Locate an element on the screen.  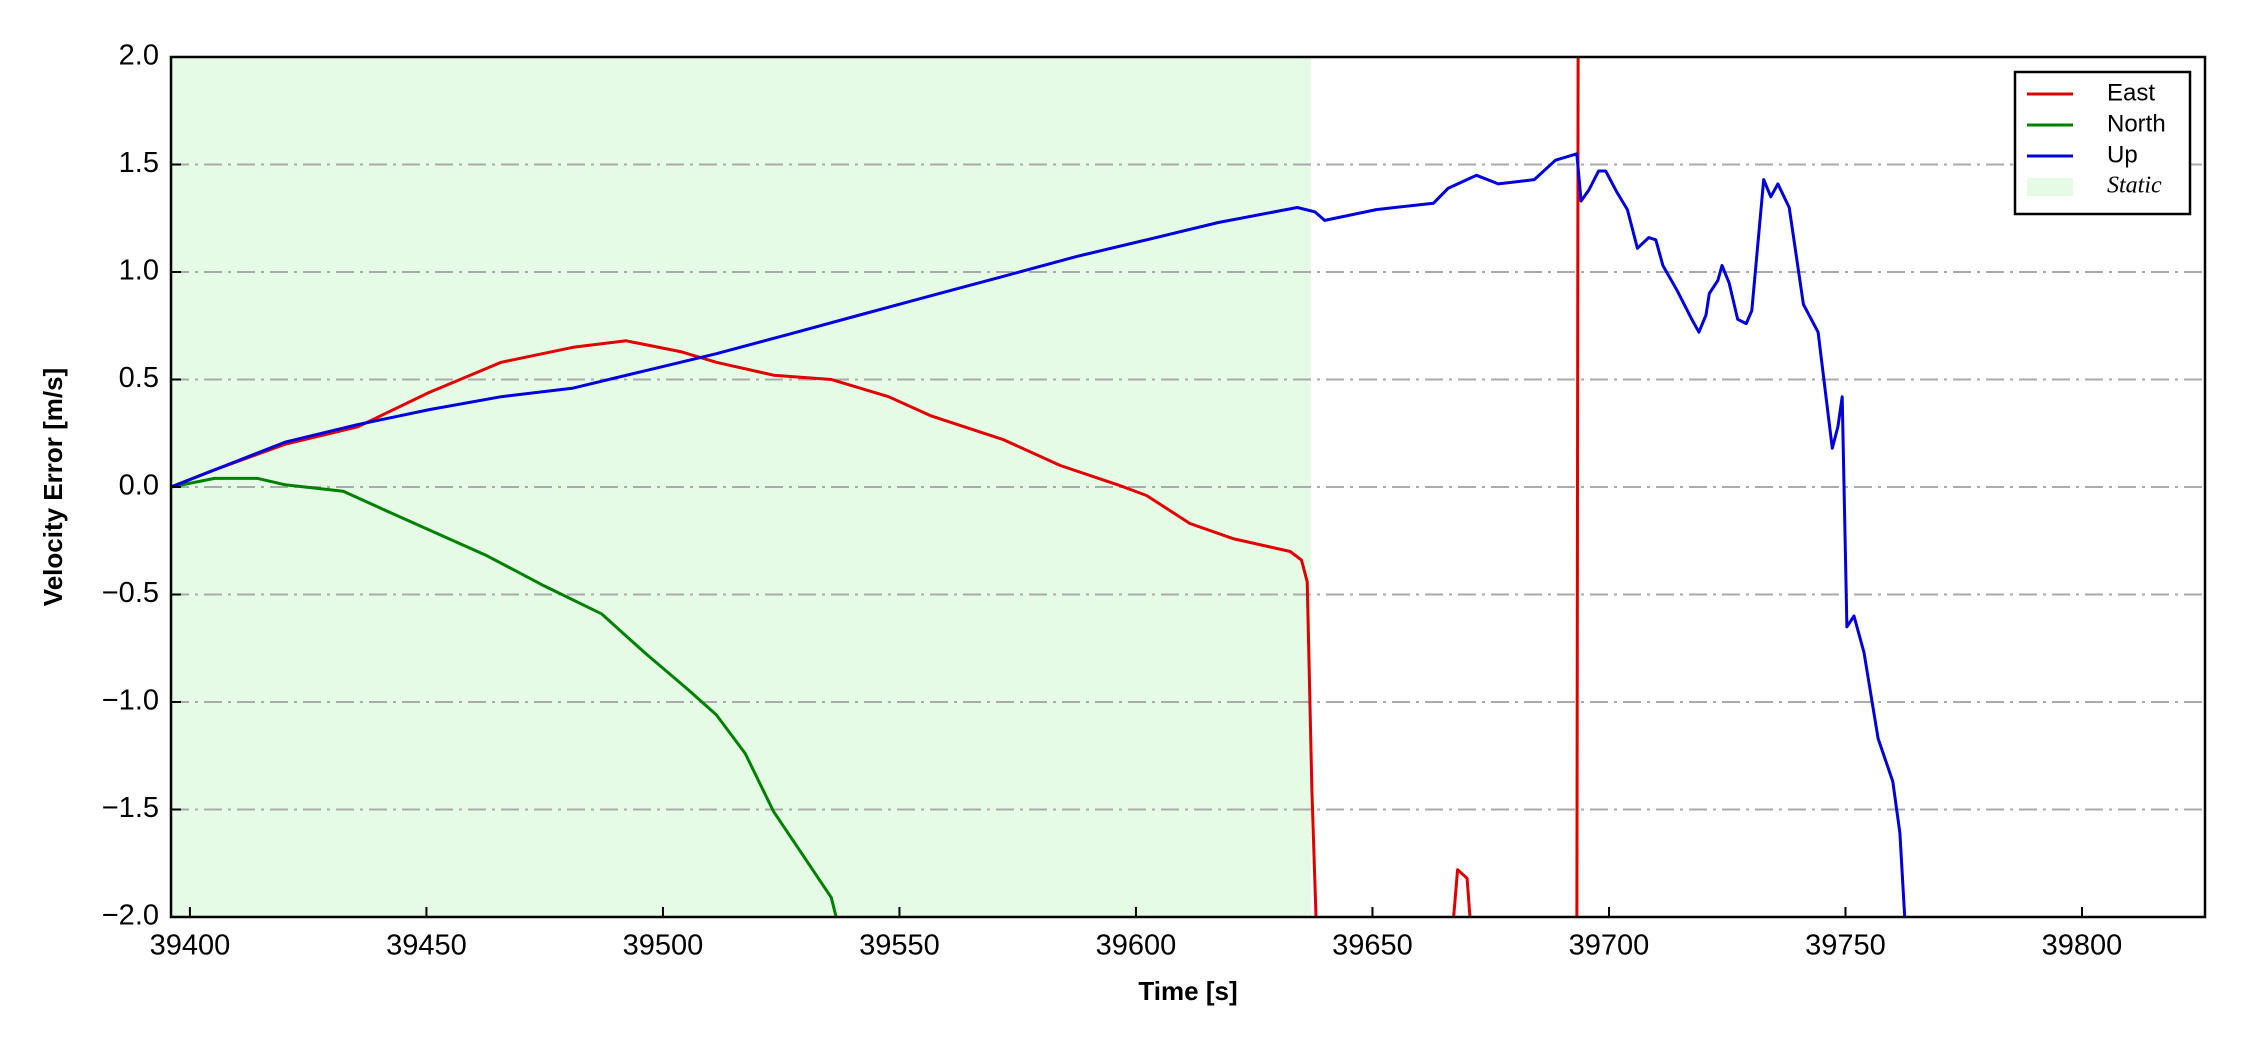
y-tick-label: 0.0 is located at coordinates (139, 486).